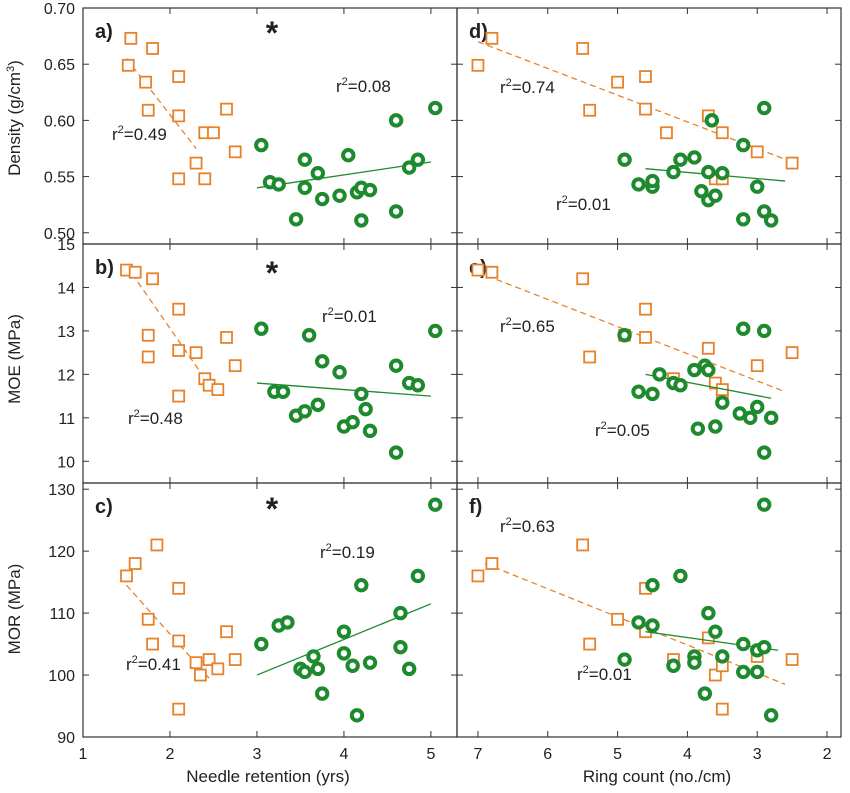  I want to click on y-tick-label: 0.60, so click(59, 121).